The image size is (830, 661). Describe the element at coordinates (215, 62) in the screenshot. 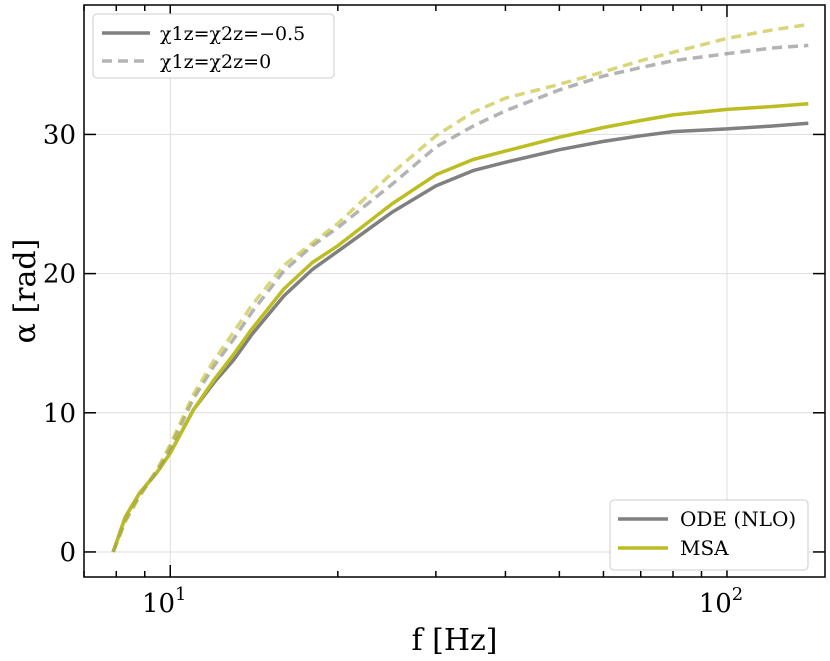

I see `legend-dashed-label: χ1z=χ2z=0` at that location.